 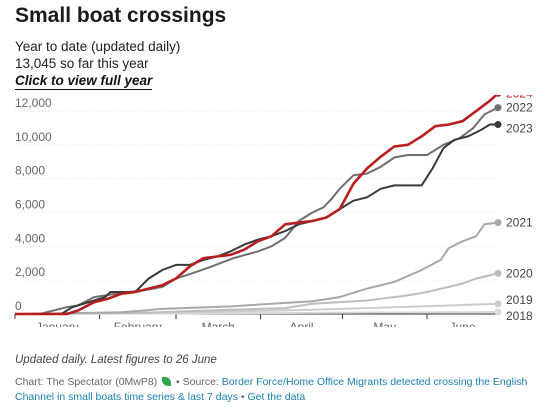 I want to click on series-endpoint-2019, so click(x=498, y=304).